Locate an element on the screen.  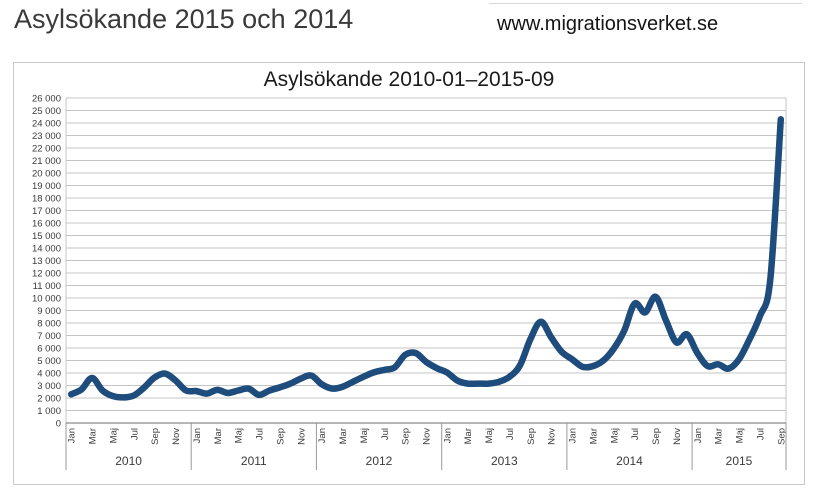
svg-text: 1 000 is located at coordinates (49, 411).